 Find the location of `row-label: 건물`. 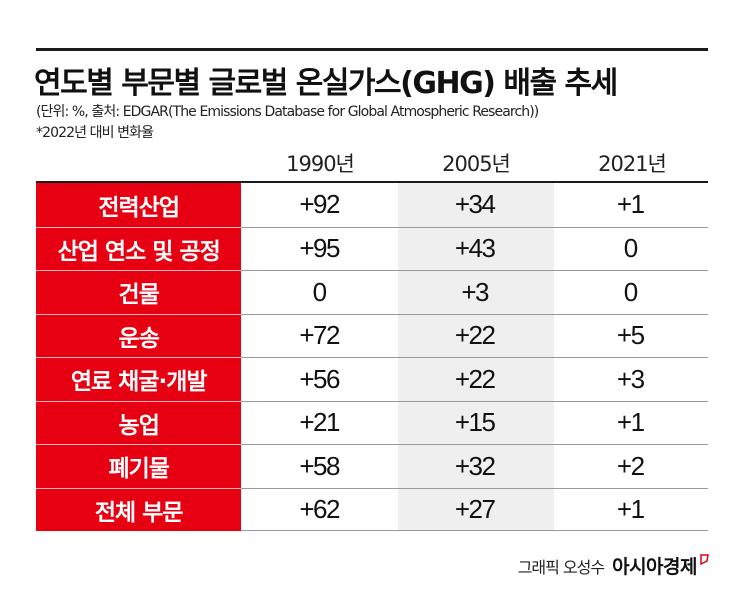

row-label: 건물 is located at coordinates (139, 292).